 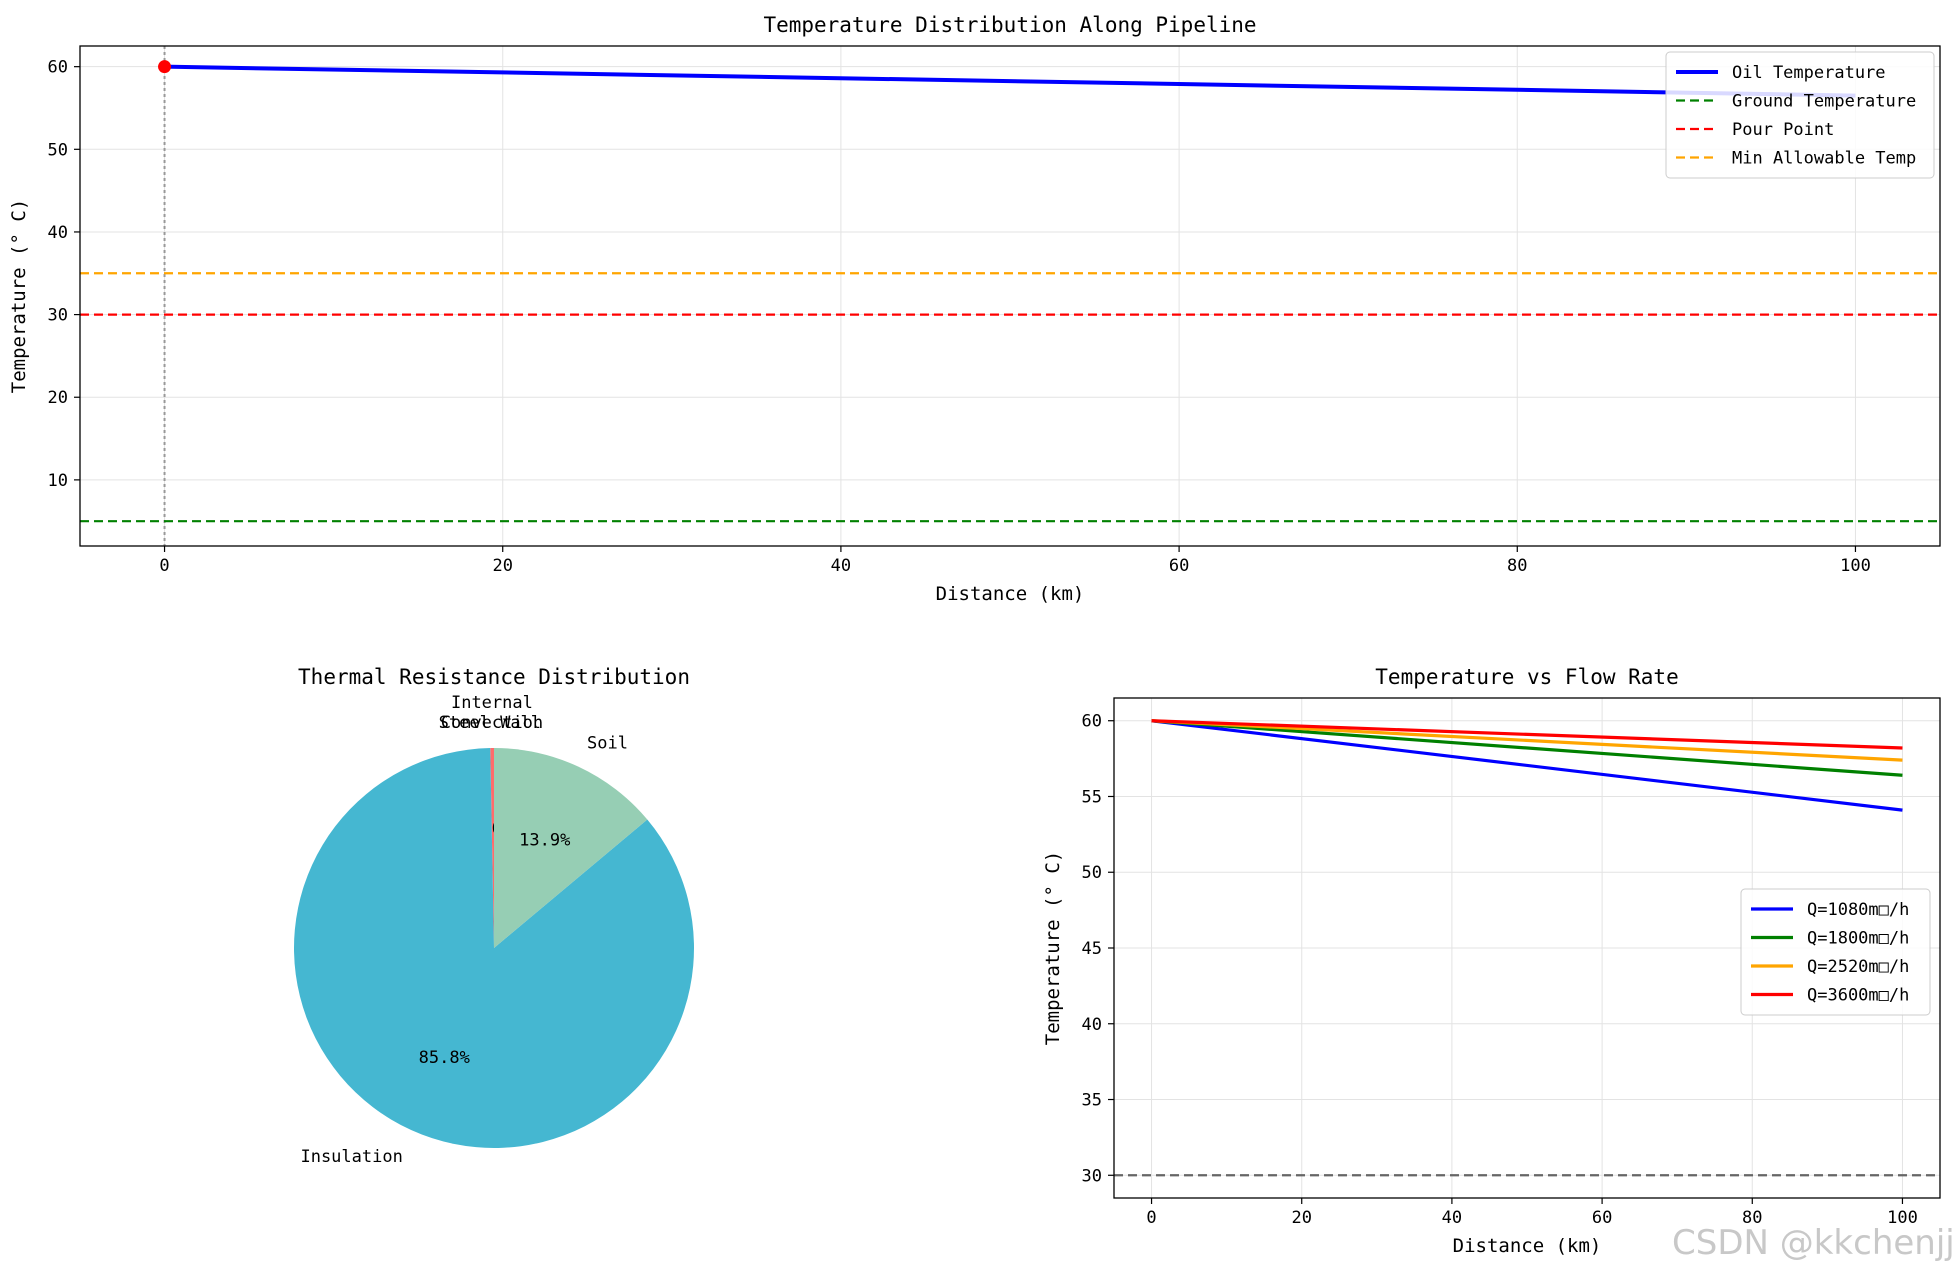 What do you see at coordinates (165, 67) in the screenshot?
I see `start-point-marker` at bounding box center [165, 67].